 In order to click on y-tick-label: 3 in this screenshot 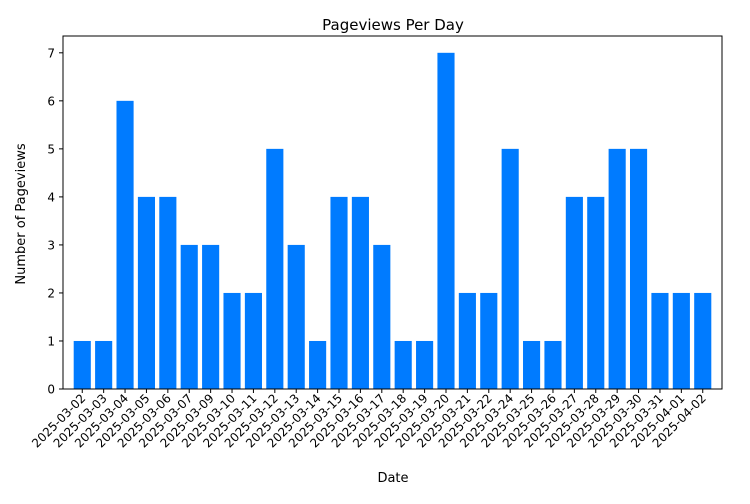, I will do `click(51, 245)`.